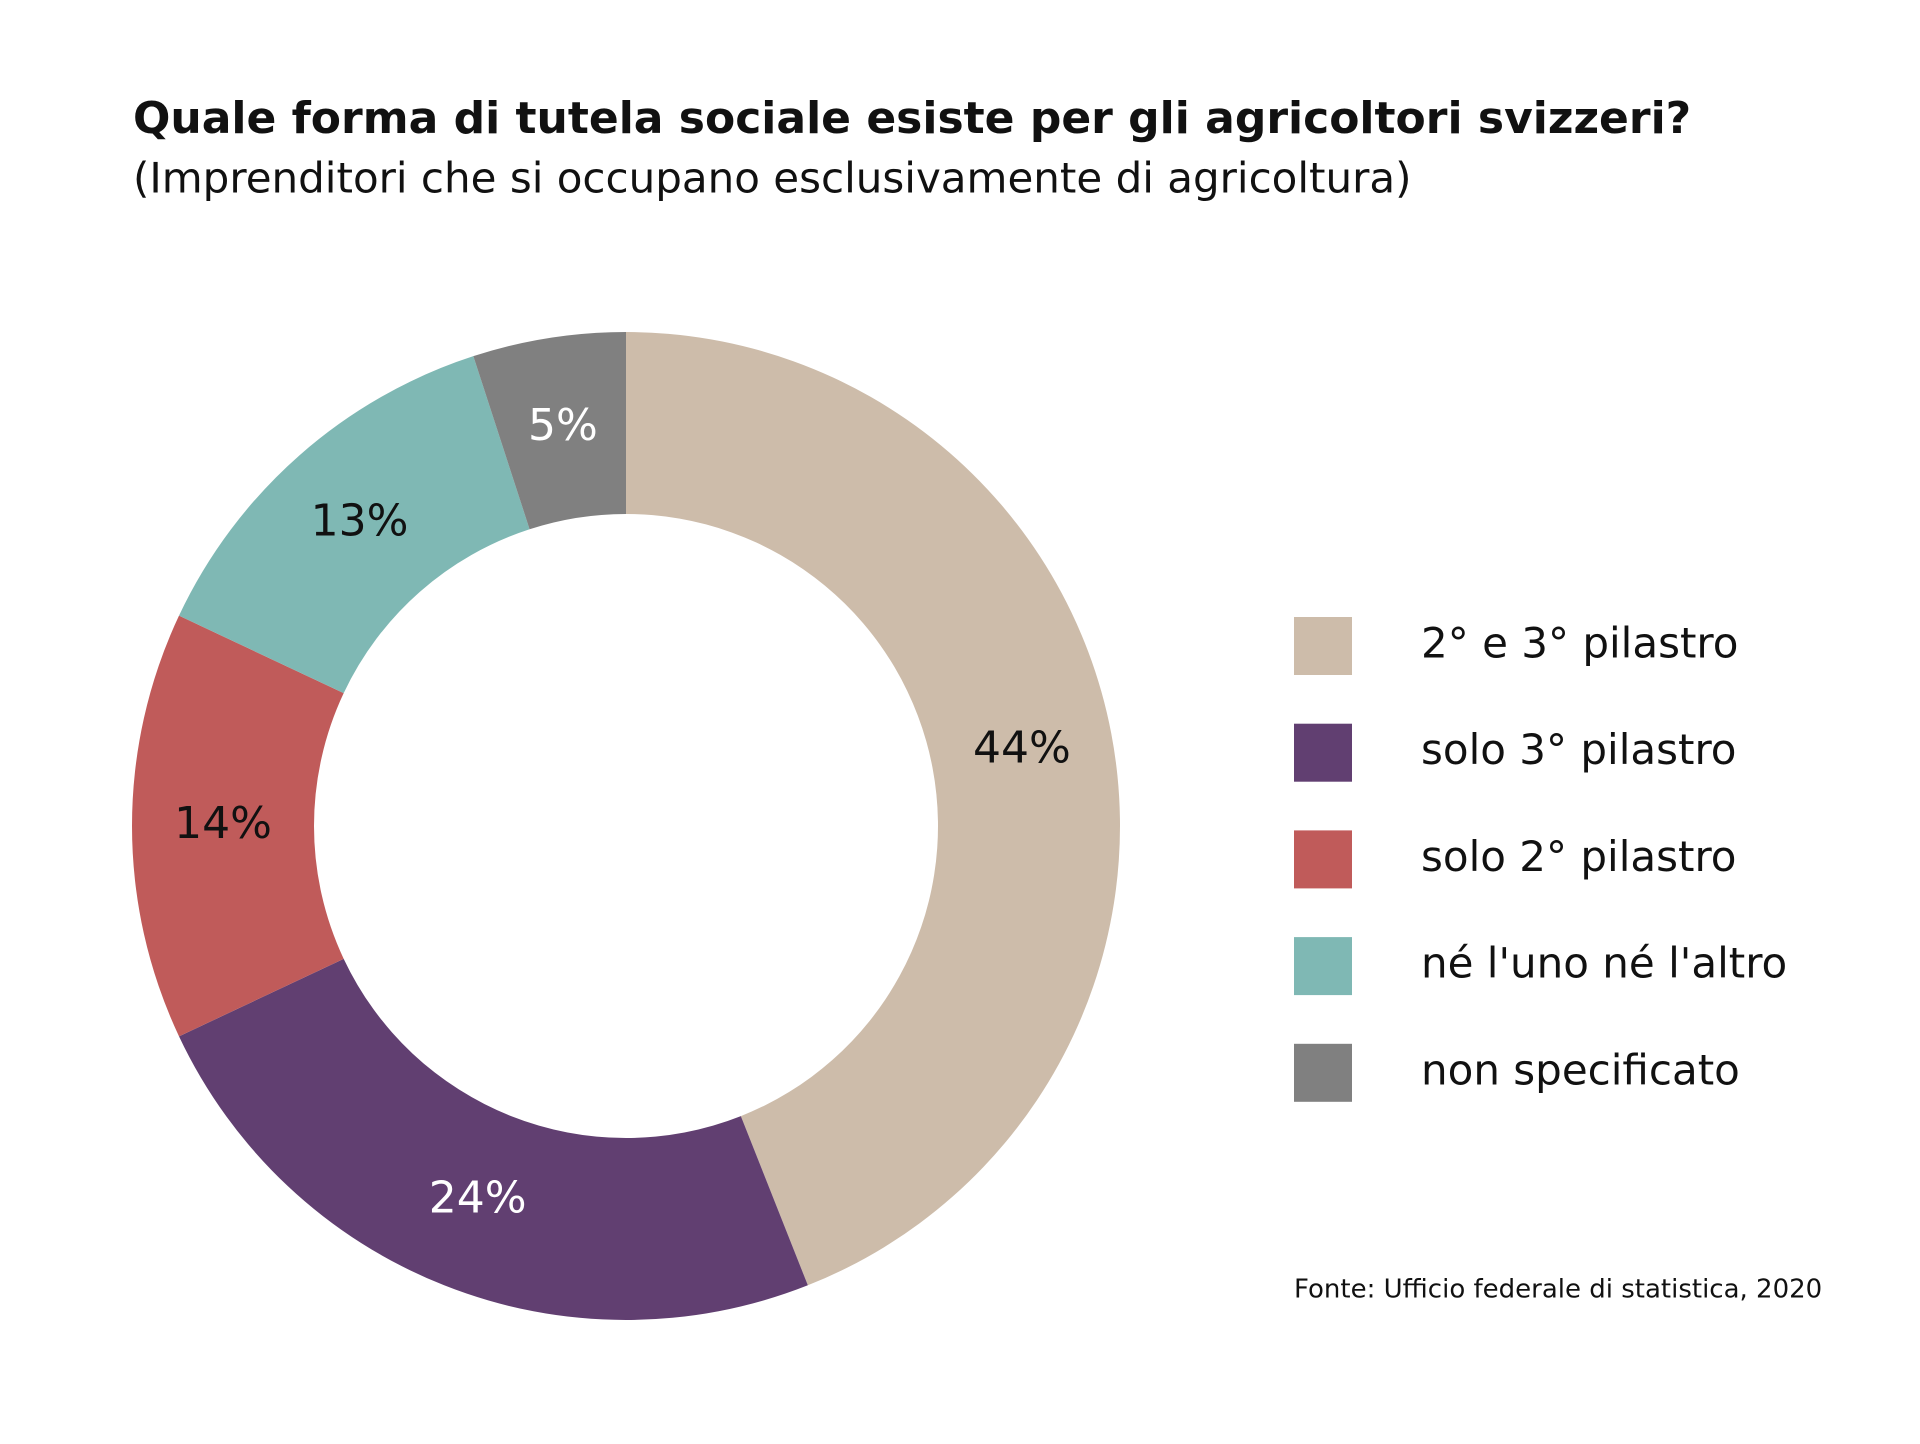  Describe the element at coordinates (360, 521) in the screenshot. I see `data-label: 13%` at that location.